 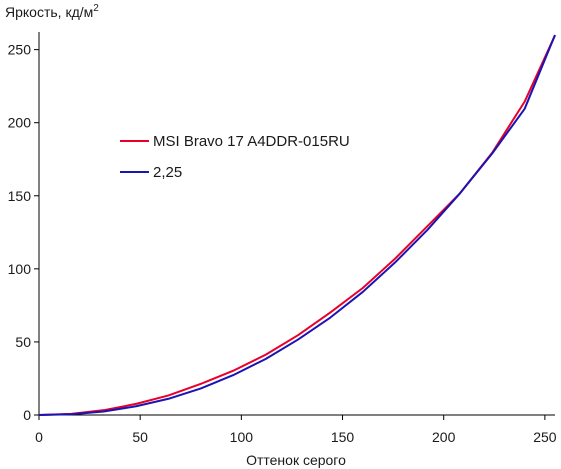 I want to click on x-axis-title: Оттенок серого, so click(x=296, y=460).